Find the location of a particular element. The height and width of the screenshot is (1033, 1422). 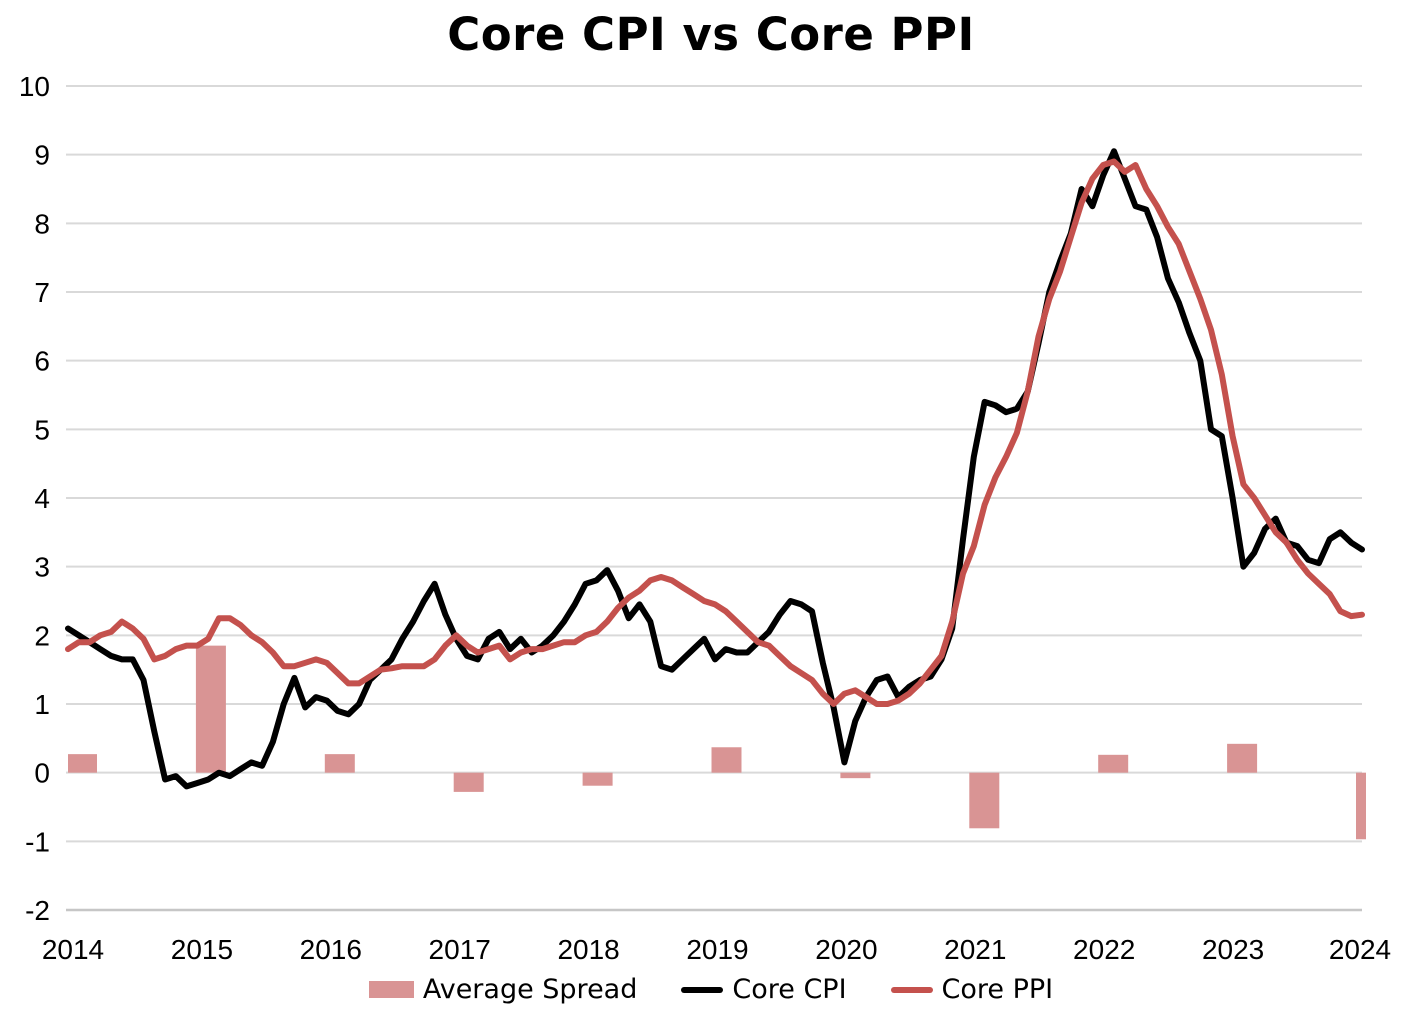

x-axis-label: 2018 is located at coordinates (588, 949).